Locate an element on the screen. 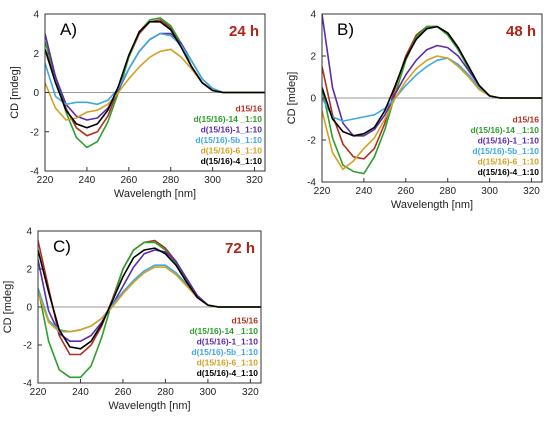  panel-label: A) is located at coordinates (68, 29).